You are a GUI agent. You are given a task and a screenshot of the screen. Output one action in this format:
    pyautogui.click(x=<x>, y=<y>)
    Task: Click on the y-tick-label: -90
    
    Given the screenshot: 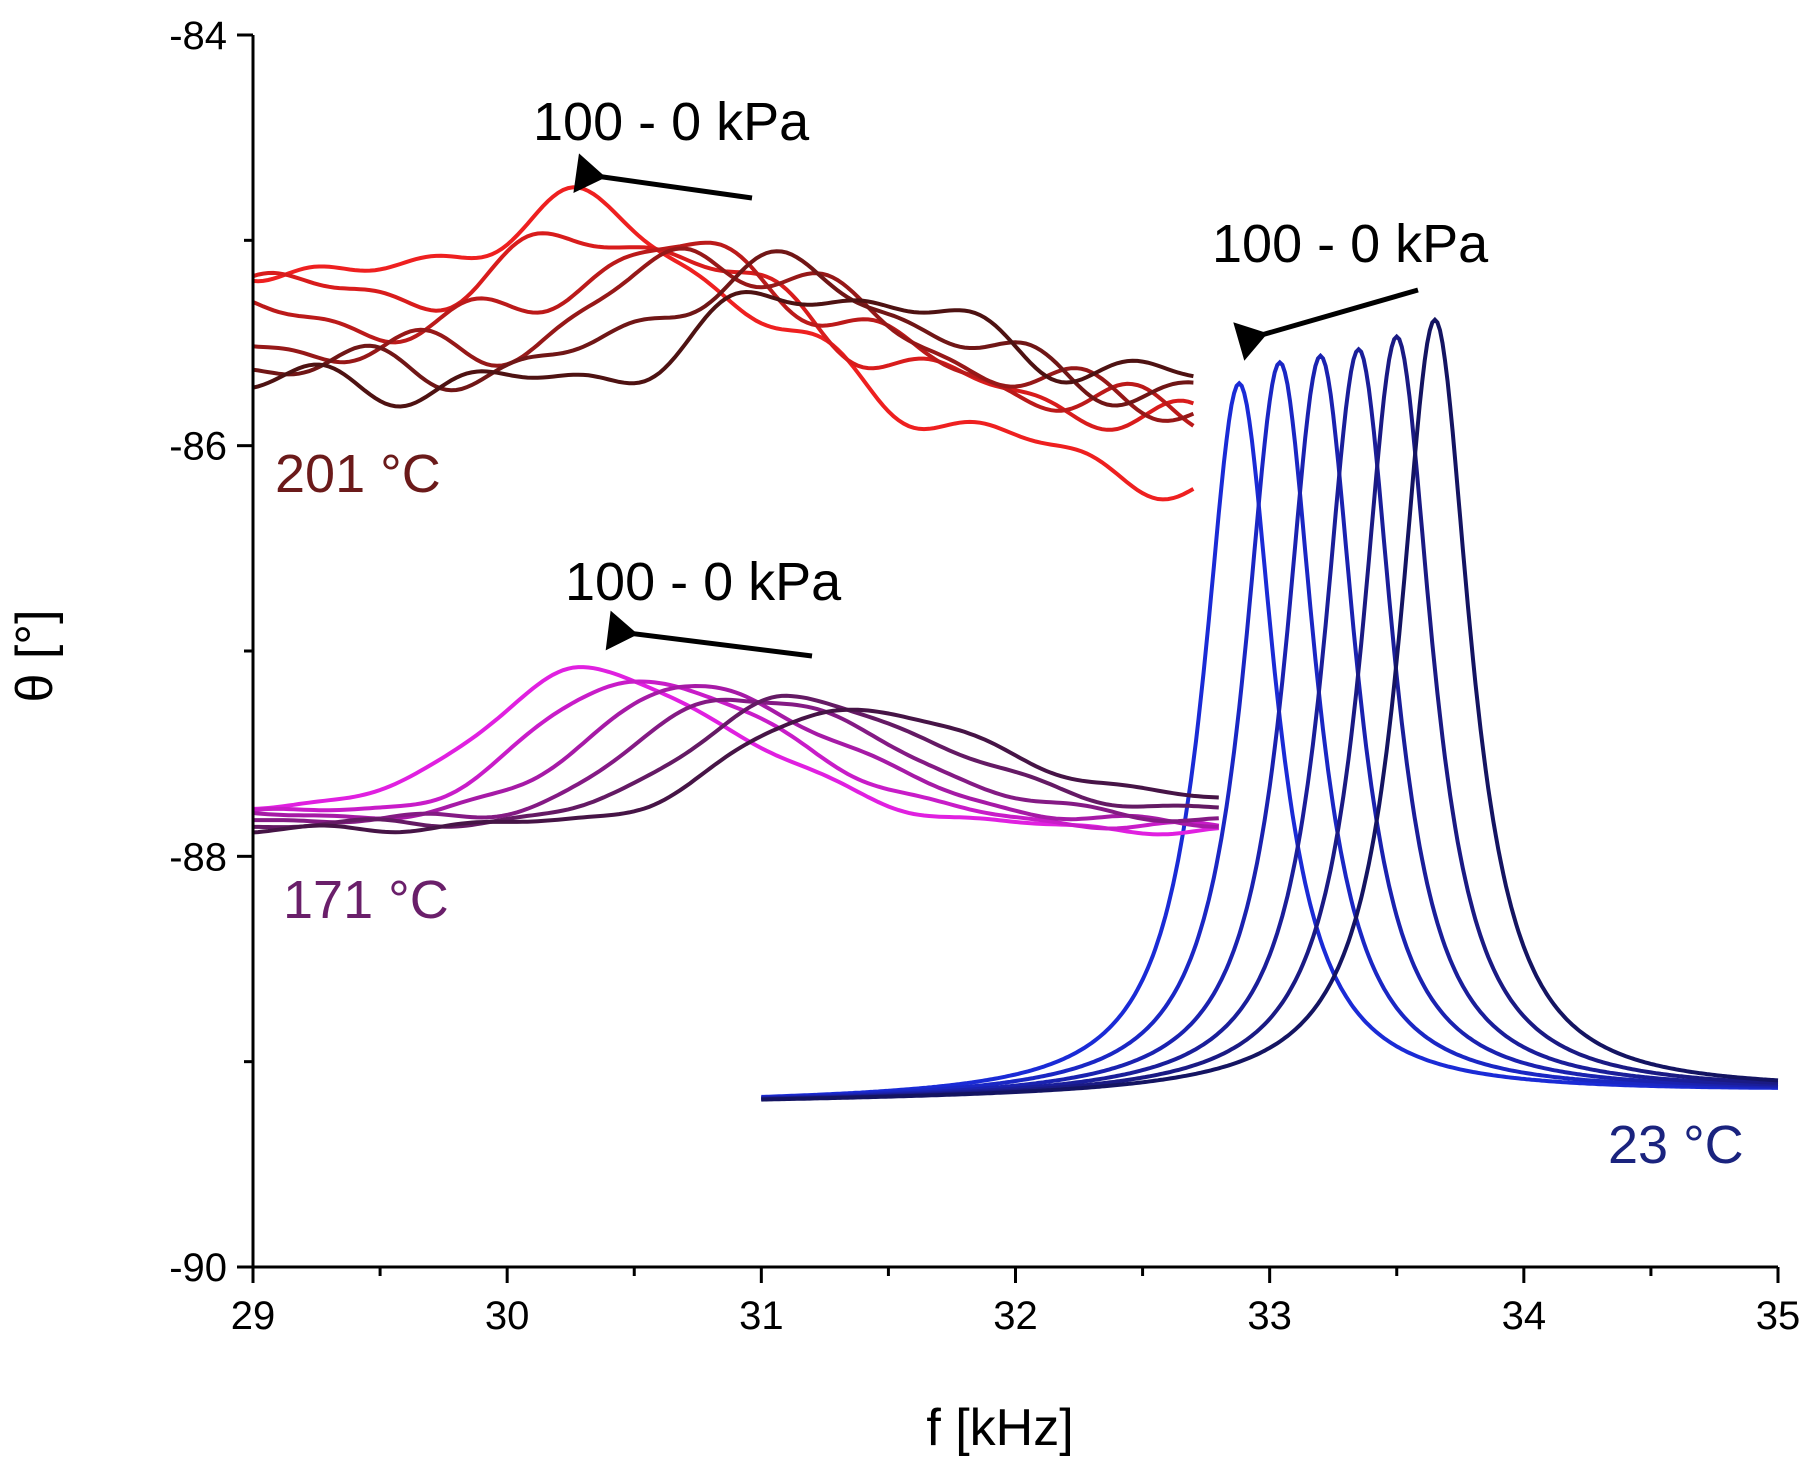 What is the action you would take?
    pyautogui.click(x=198, y=1268)
    